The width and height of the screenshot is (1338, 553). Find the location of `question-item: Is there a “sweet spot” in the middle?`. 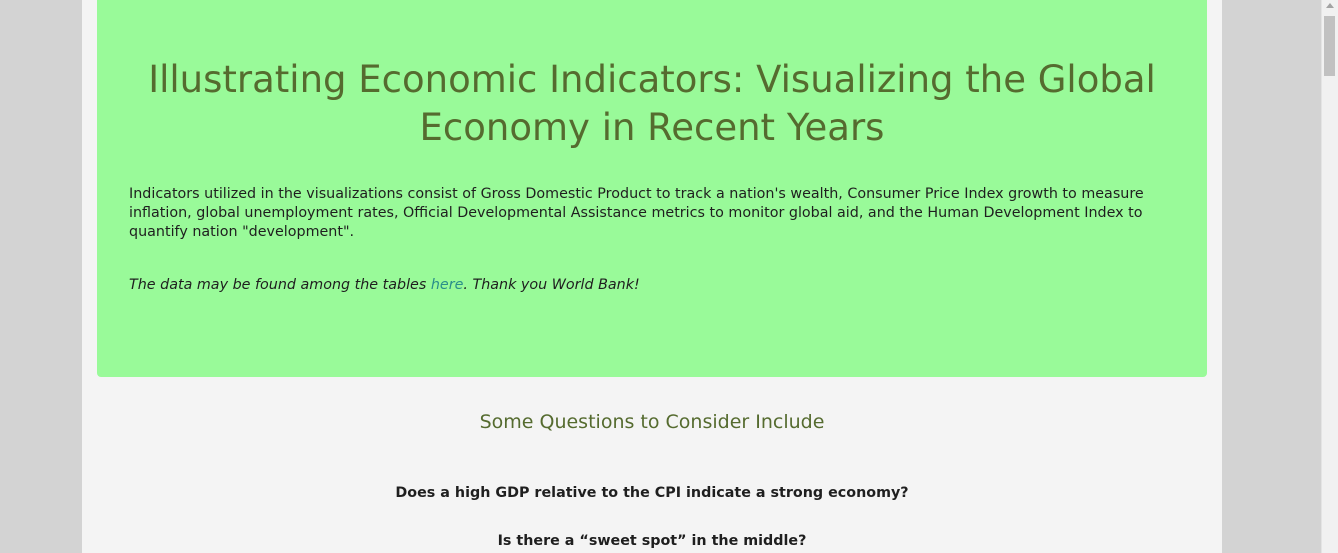

question-item: Is there a “sweet spot” in the middle? is located at coordinates (652, 541).